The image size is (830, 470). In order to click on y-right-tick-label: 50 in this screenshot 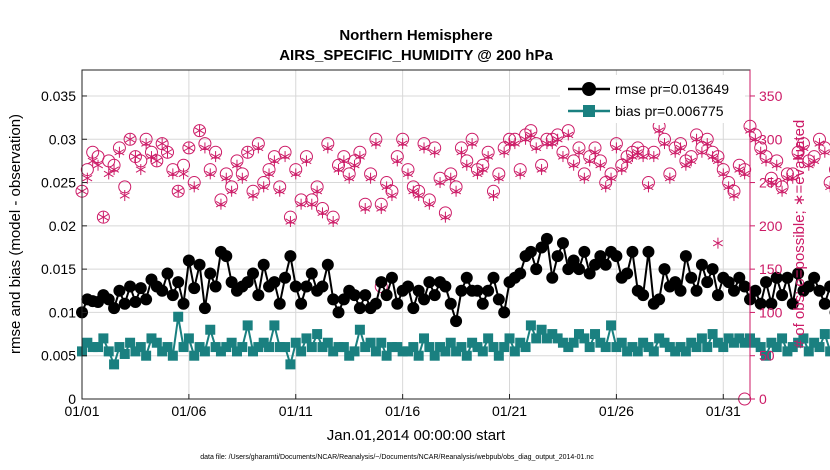, I will do `click(767, 356)`.